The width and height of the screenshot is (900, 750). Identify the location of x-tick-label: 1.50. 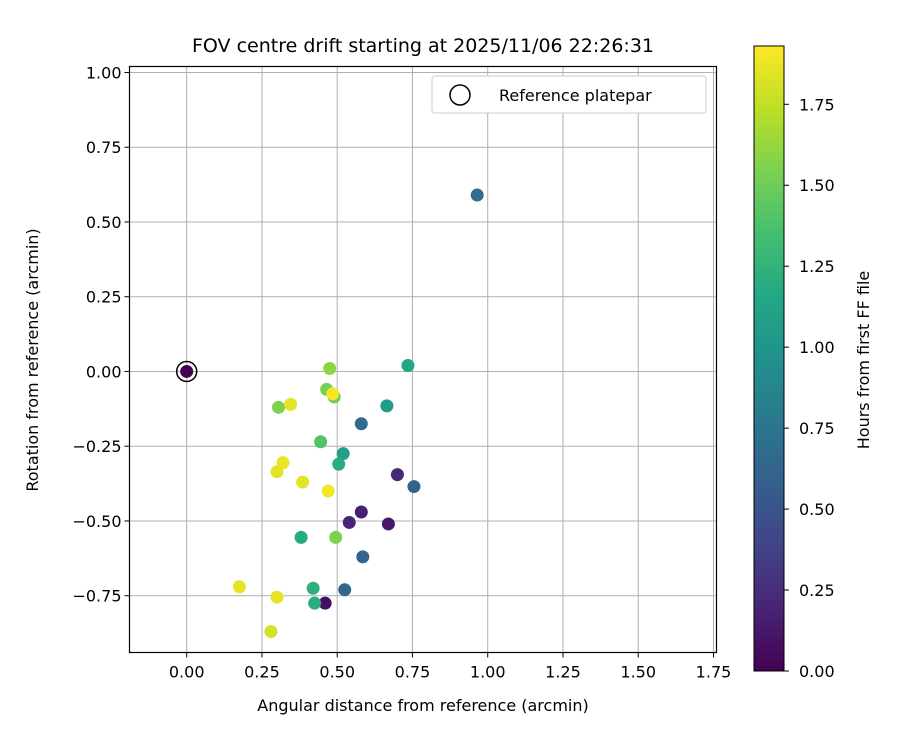
(638, 672).